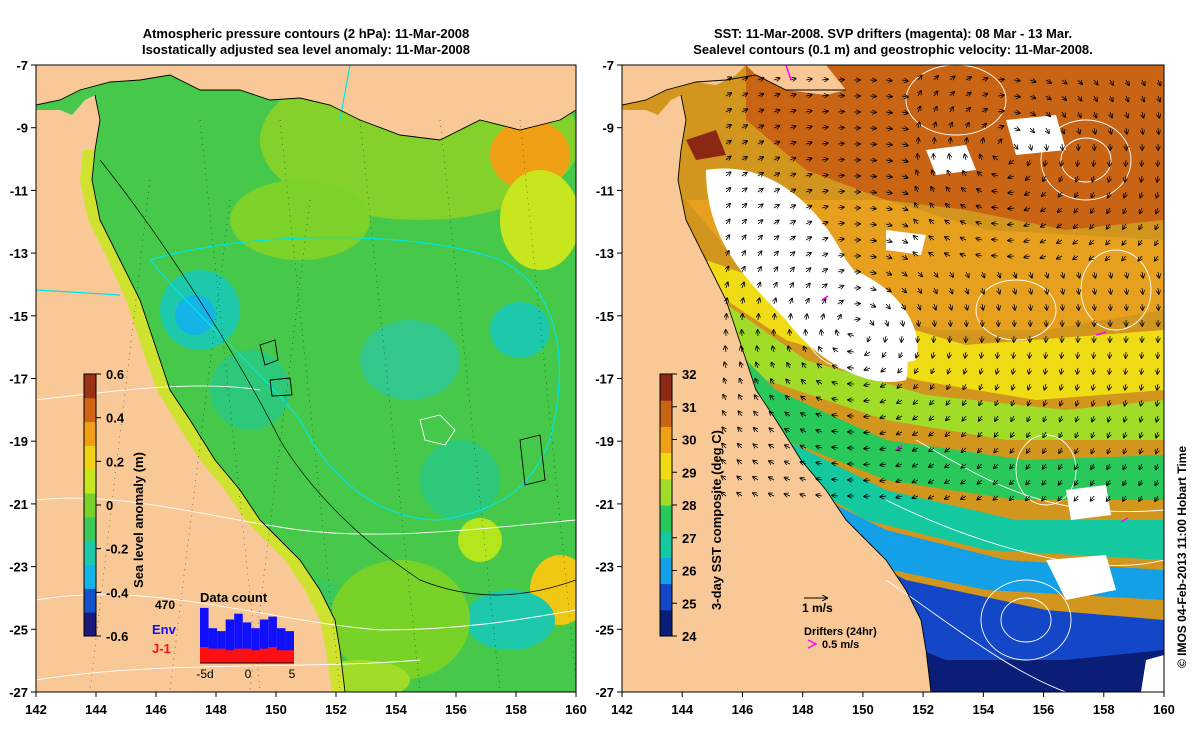  Describe the element at coordinates (716, 520) in the screenshot. I see `sst-colorbar-label: 3-day SST composite (deg C)` at that location.